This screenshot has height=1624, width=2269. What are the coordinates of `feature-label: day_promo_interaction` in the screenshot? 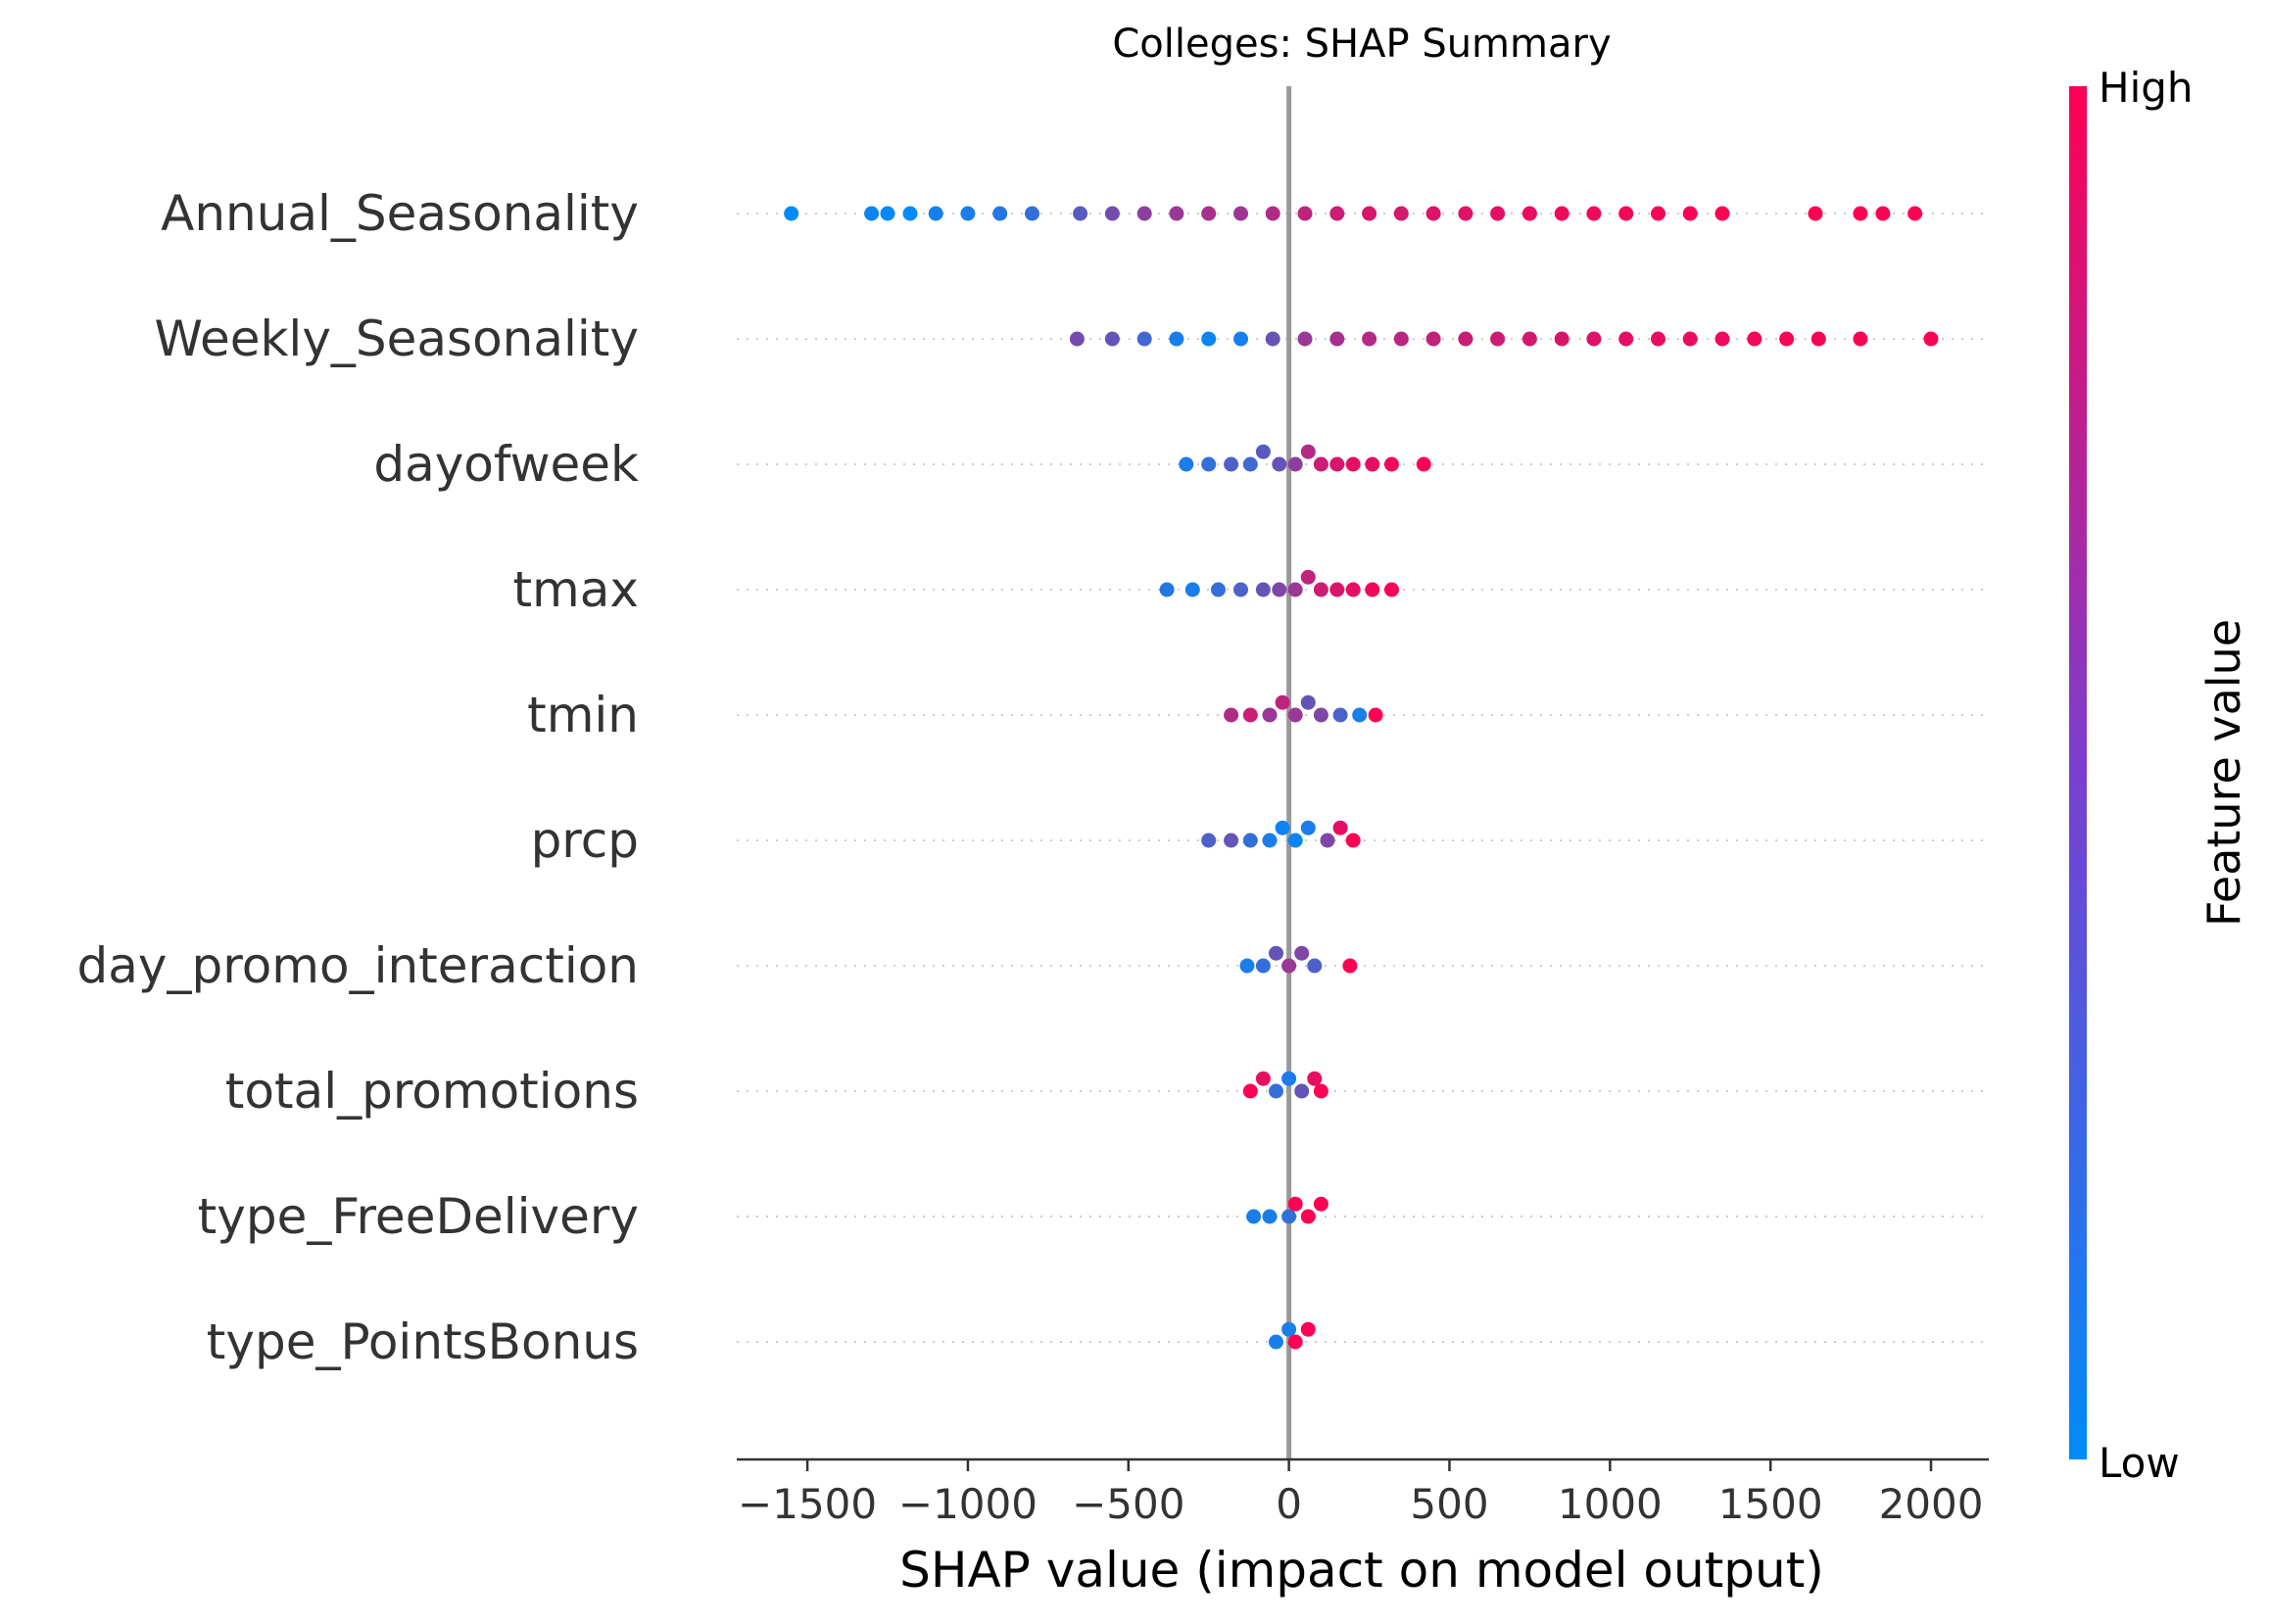 It's located at (358, 965).